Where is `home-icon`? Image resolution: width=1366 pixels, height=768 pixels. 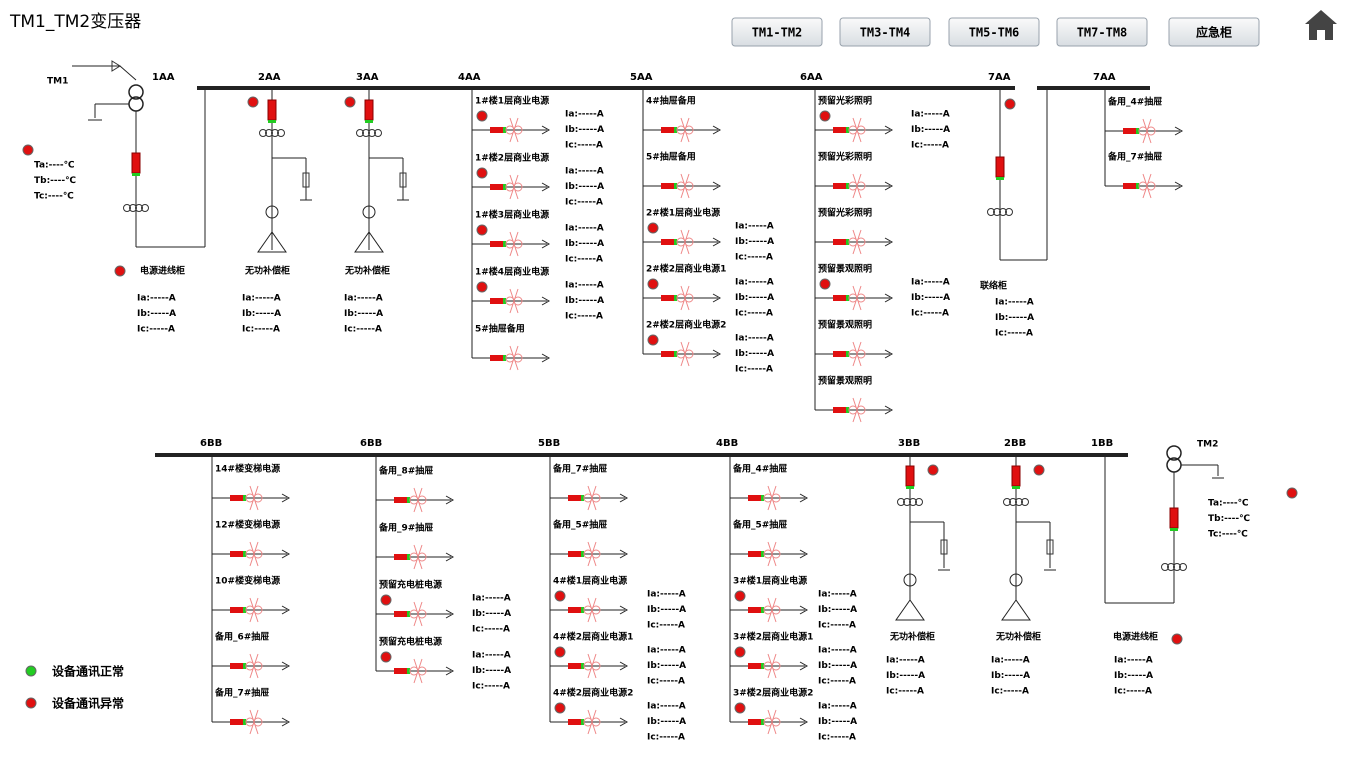 home-icon is located at coordinates (1321, 25).